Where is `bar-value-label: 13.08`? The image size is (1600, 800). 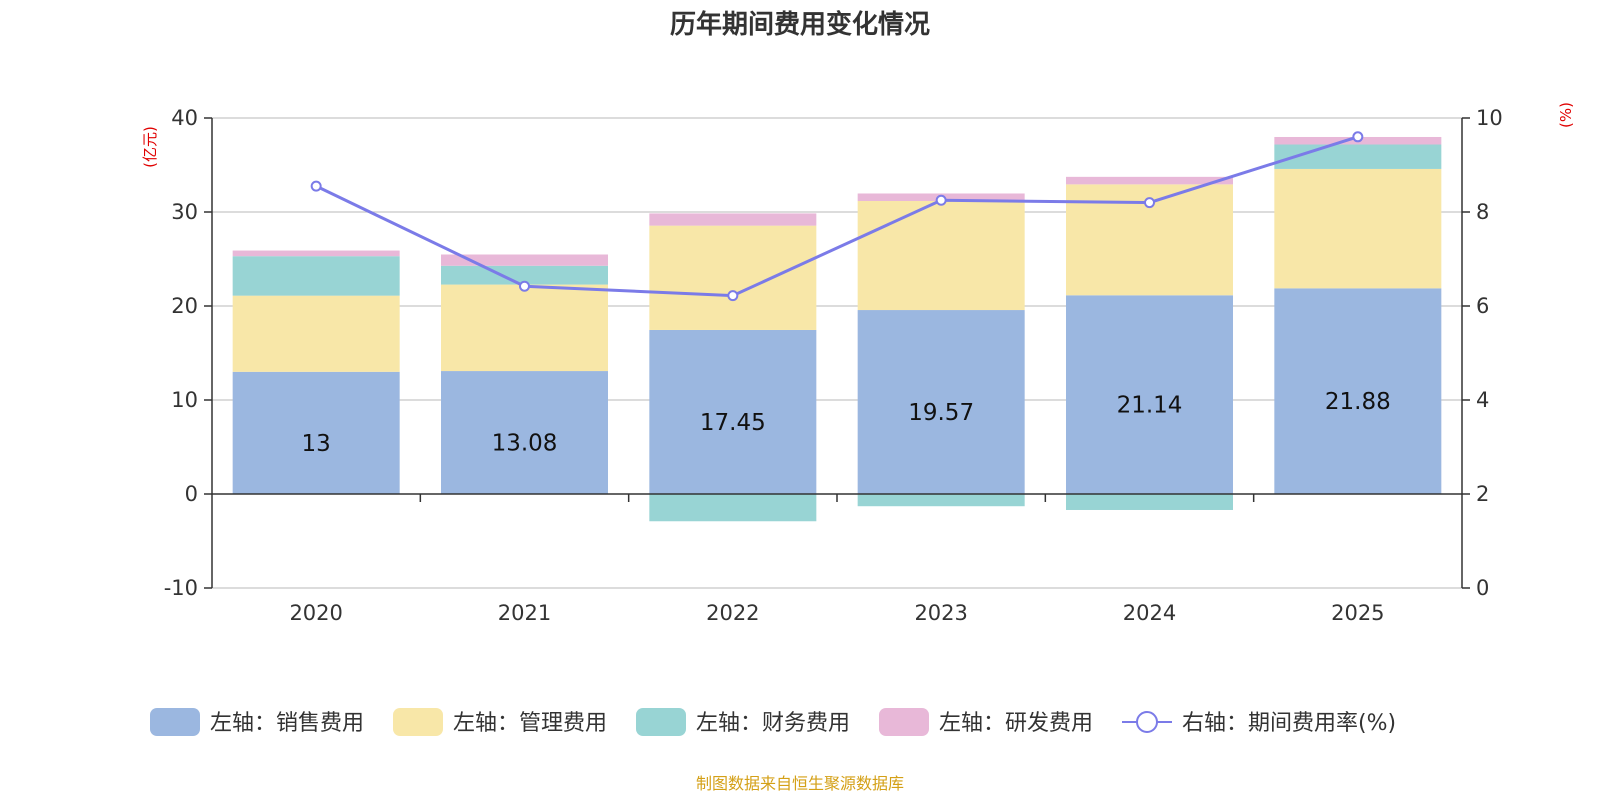
bar-value-label: 13.08 is located at coordinates (525, 444).